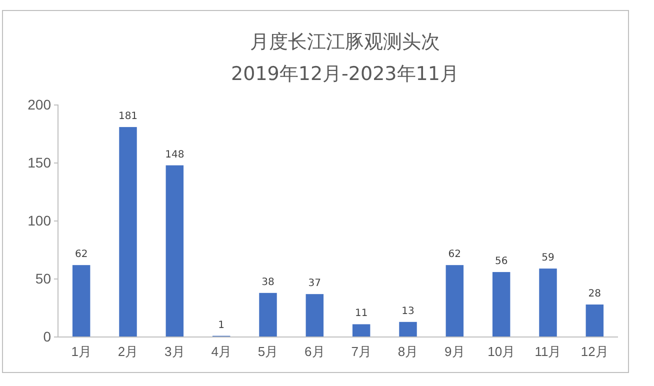  I want to click on x-tick-label: 11月, so click(548, 352).